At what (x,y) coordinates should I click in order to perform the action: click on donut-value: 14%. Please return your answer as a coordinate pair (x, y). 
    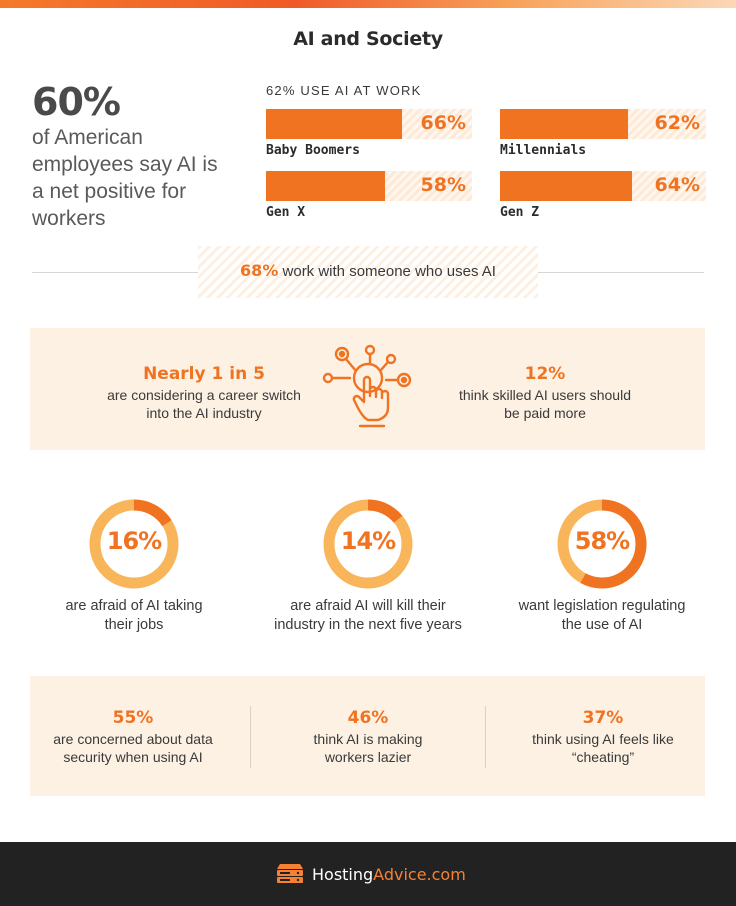
    Looking at the image, I should click on (368, 541).